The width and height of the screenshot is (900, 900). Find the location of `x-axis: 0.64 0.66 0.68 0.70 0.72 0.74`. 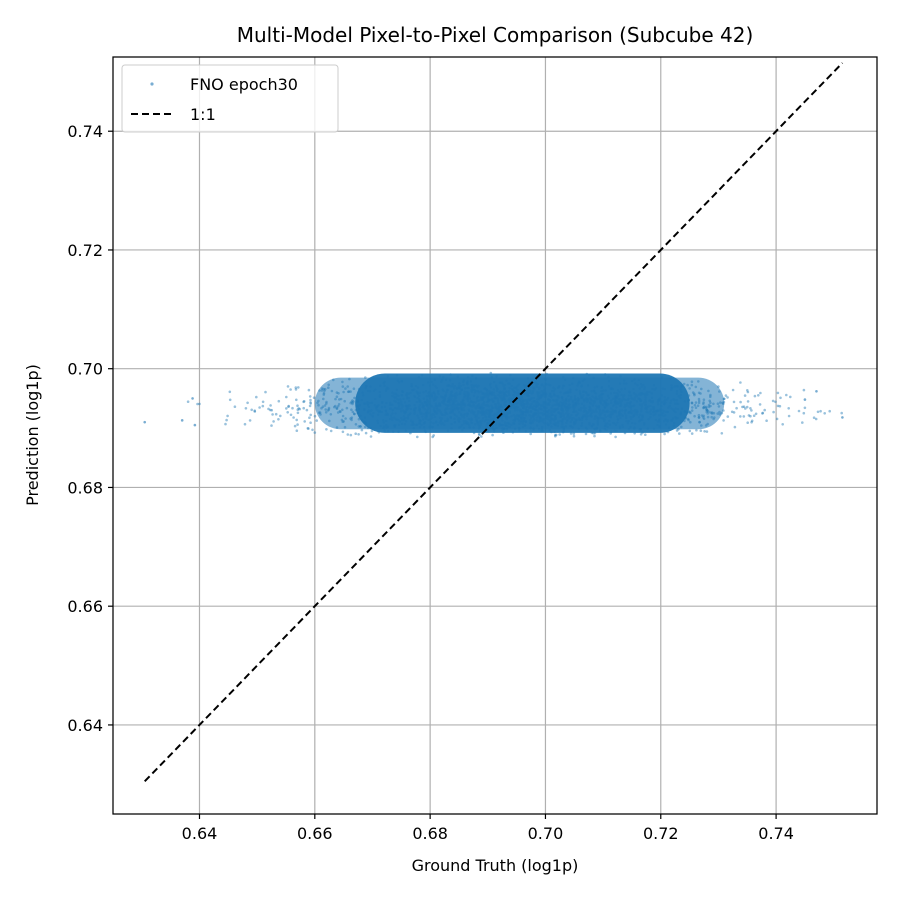

x-axis: 0.64 0.66 0.68 0.70 0.72 0.74 is located at coordinates (488, 828).